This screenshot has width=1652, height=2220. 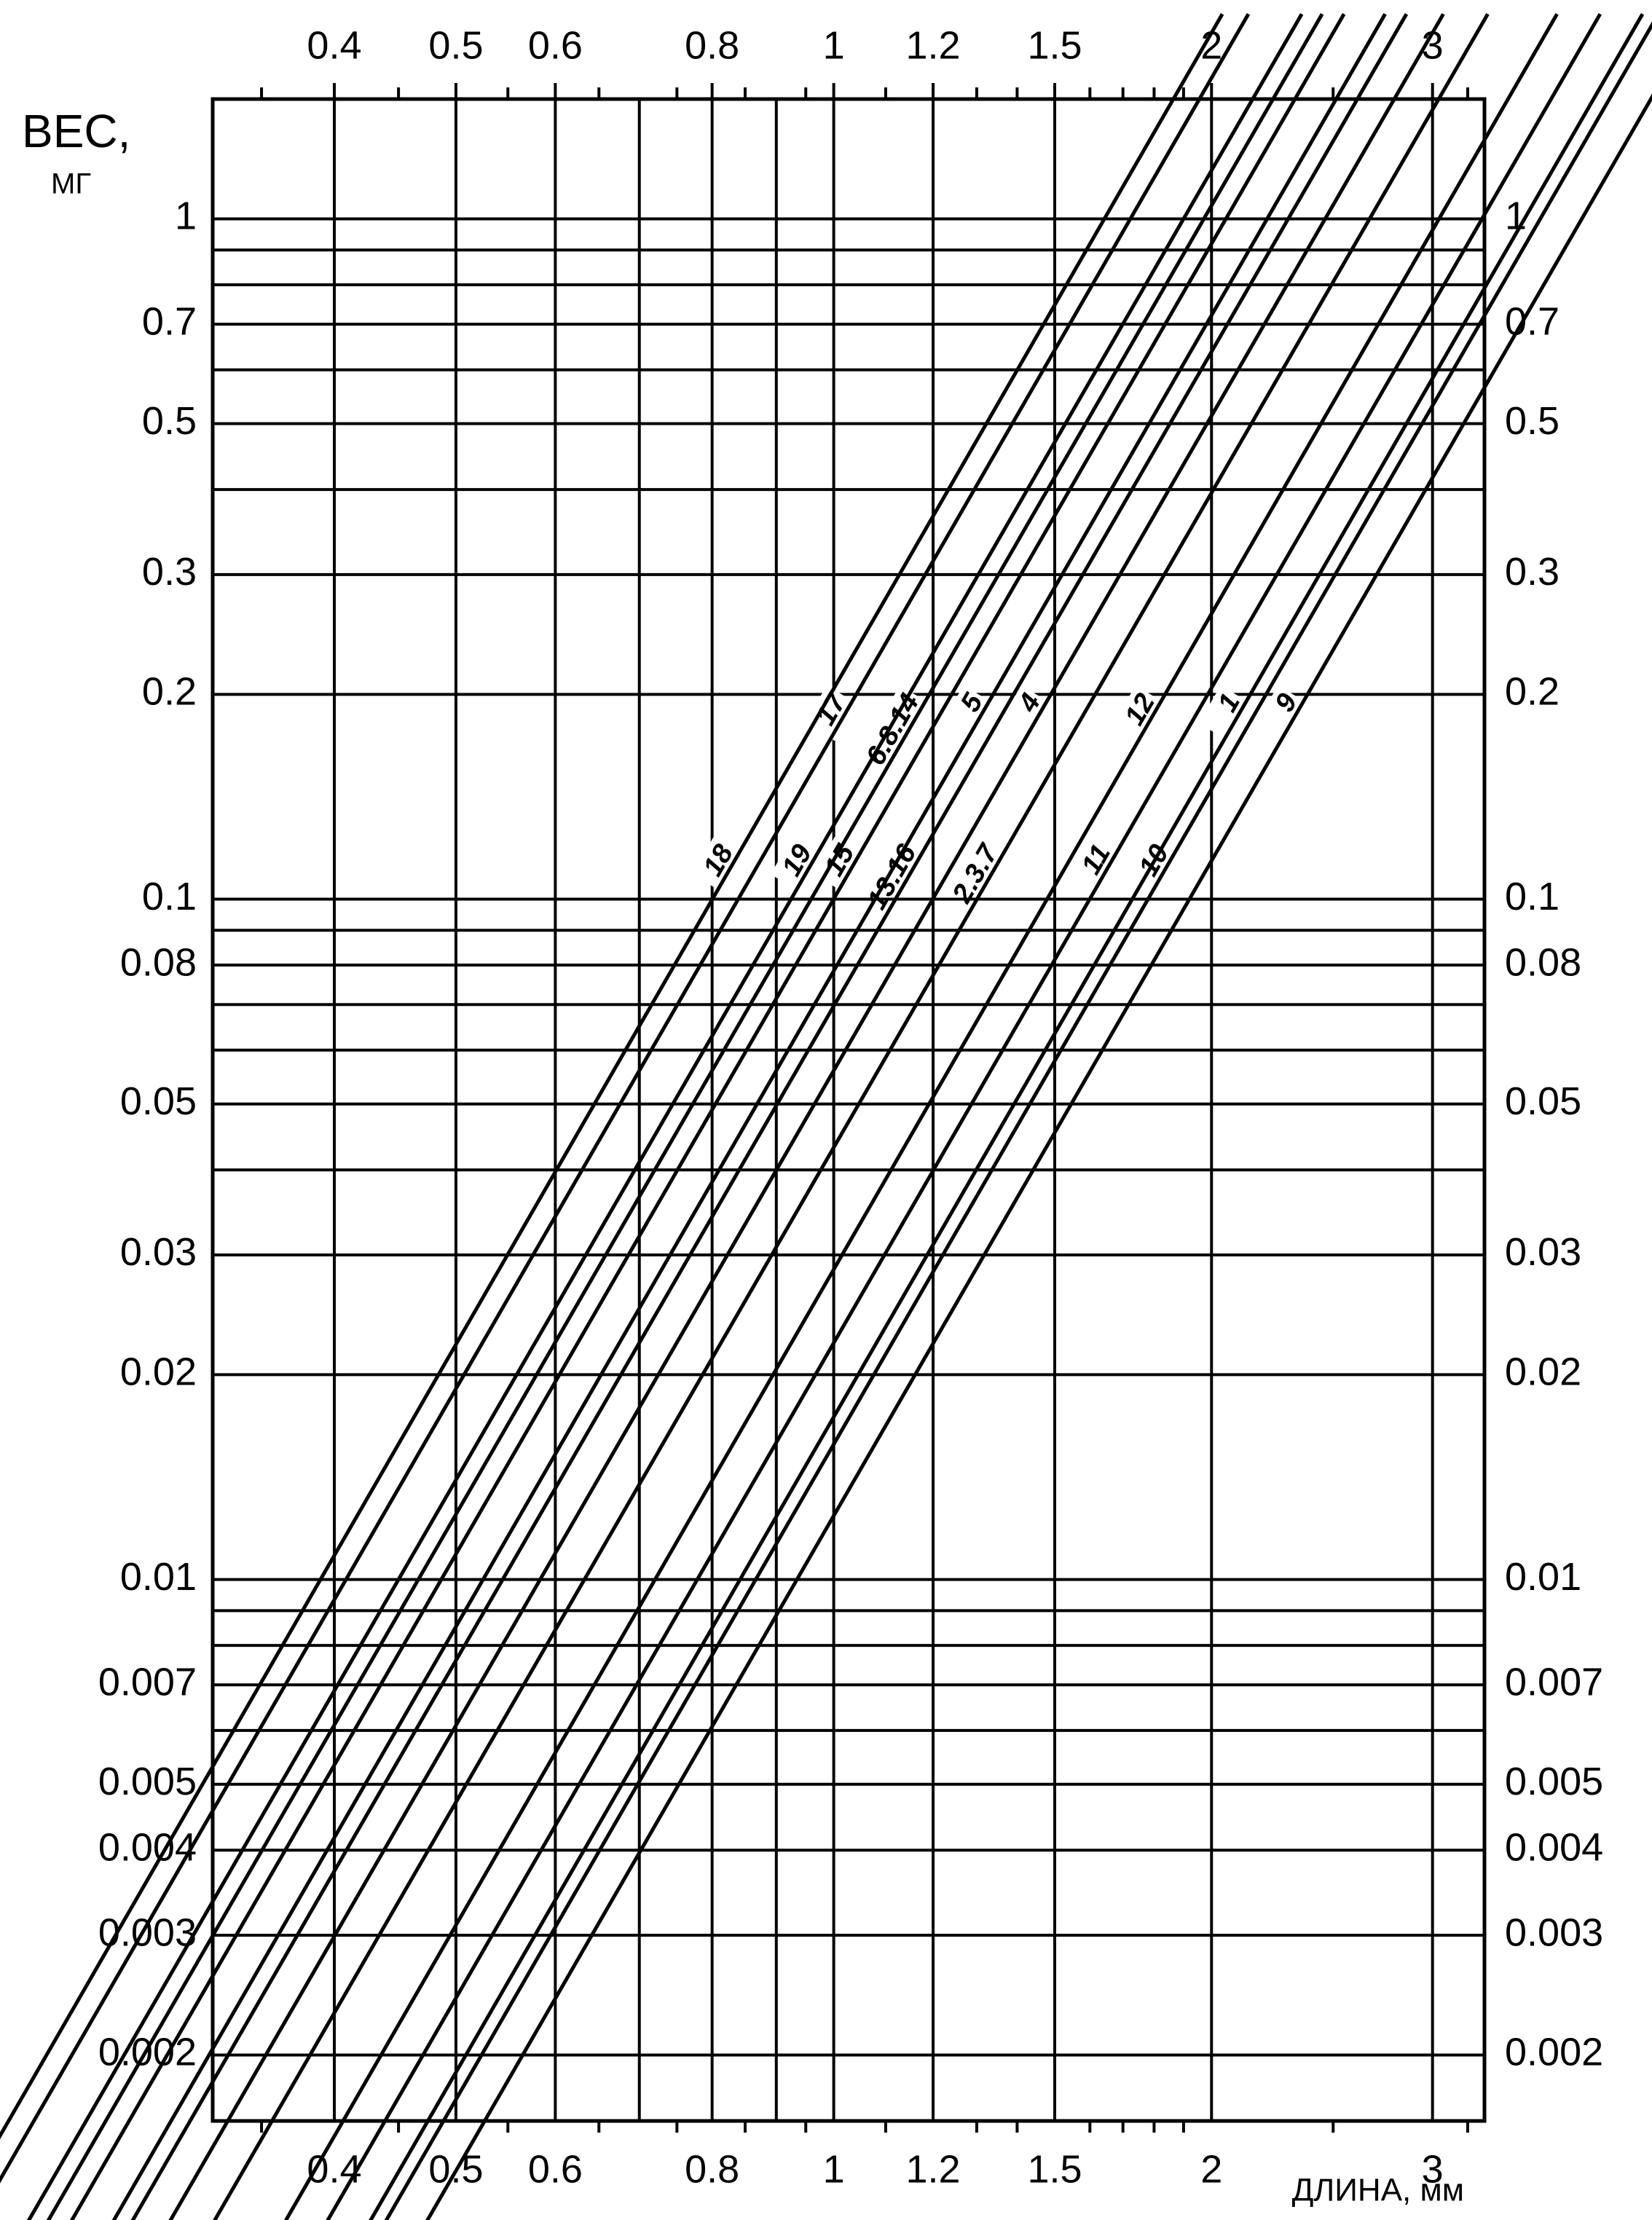 What do you see at coordinates (1378, 2190) in the screenshot?
I see `x-axis-label: ДЛИНА, мм` at bounding box center [1378, 2190].